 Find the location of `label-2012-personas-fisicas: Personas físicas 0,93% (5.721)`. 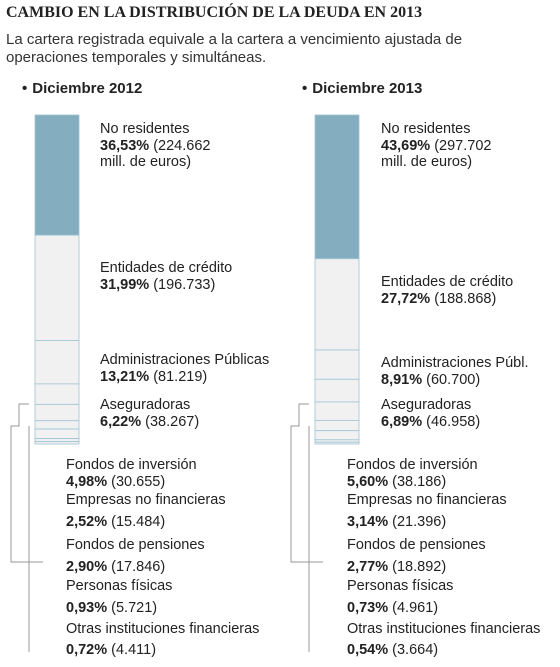

label-2012-personas-fisicas: Personas físicas 0,93% (5.721) is located at coordinates (119, 597).